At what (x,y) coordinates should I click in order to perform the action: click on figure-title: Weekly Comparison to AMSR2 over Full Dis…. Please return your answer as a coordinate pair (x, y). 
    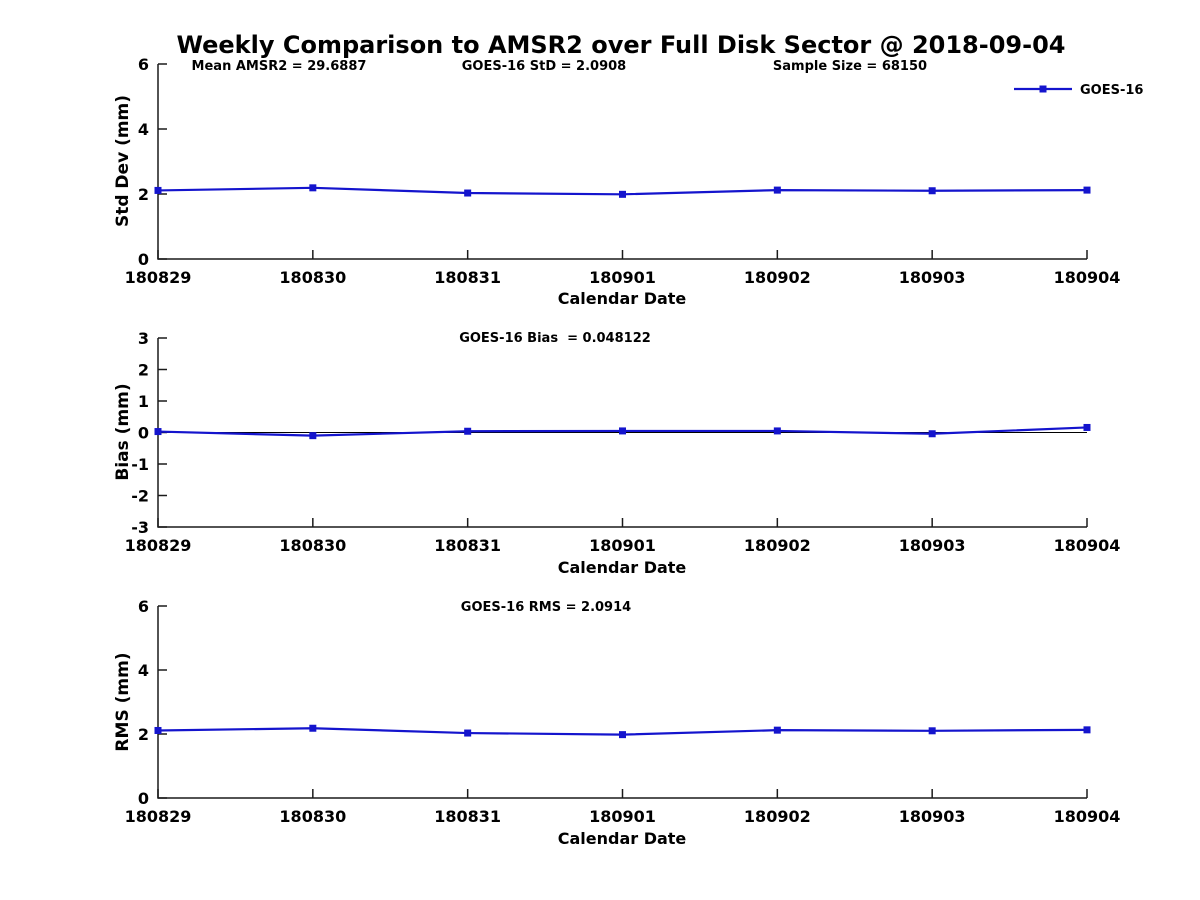
    Looking at the image, I should click on (621, 45).